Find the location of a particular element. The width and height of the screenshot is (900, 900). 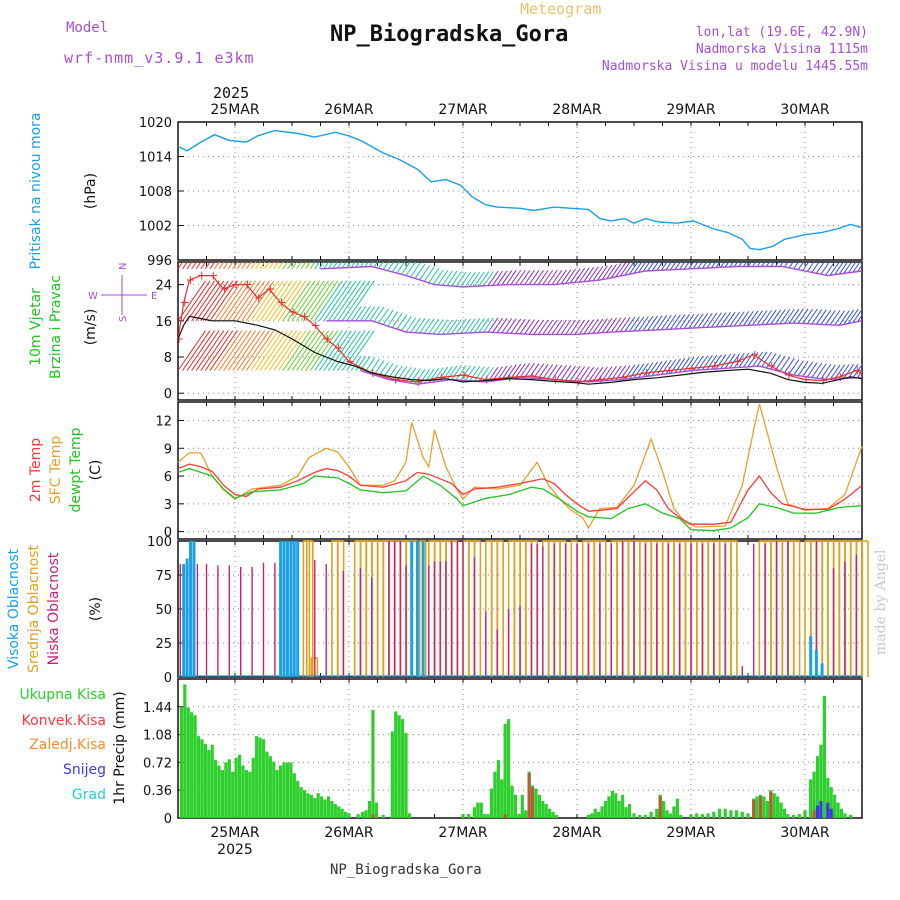

ytick-label: 0.36 is located at coordinates (157, 791).